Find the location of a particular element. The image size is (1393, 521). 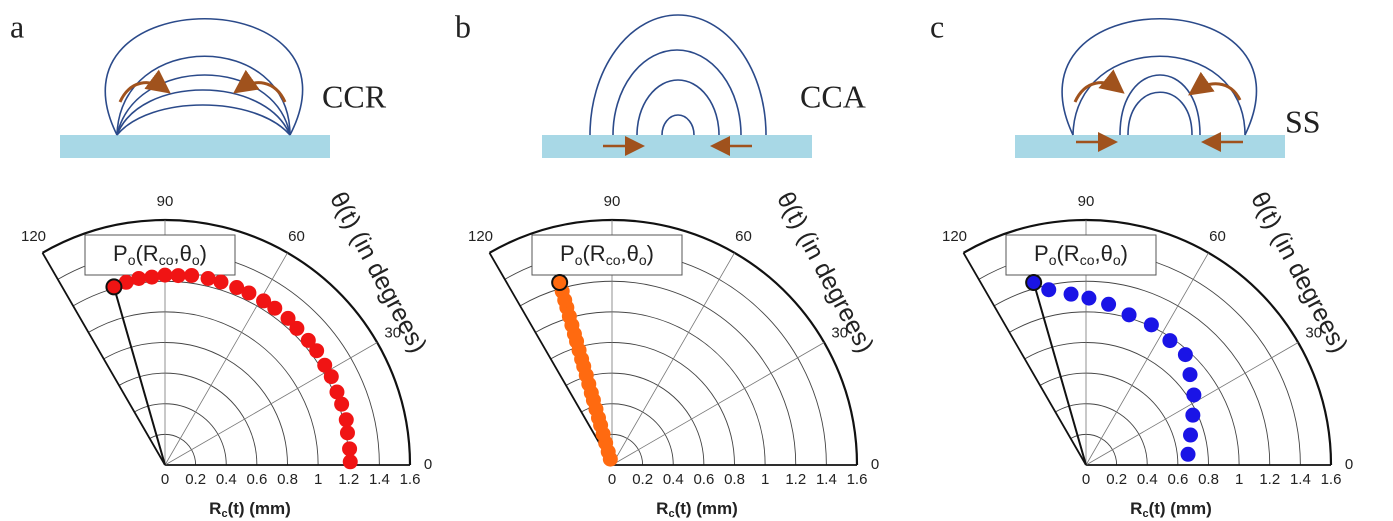

annotation-part: co is located at coordinates (166, 260).